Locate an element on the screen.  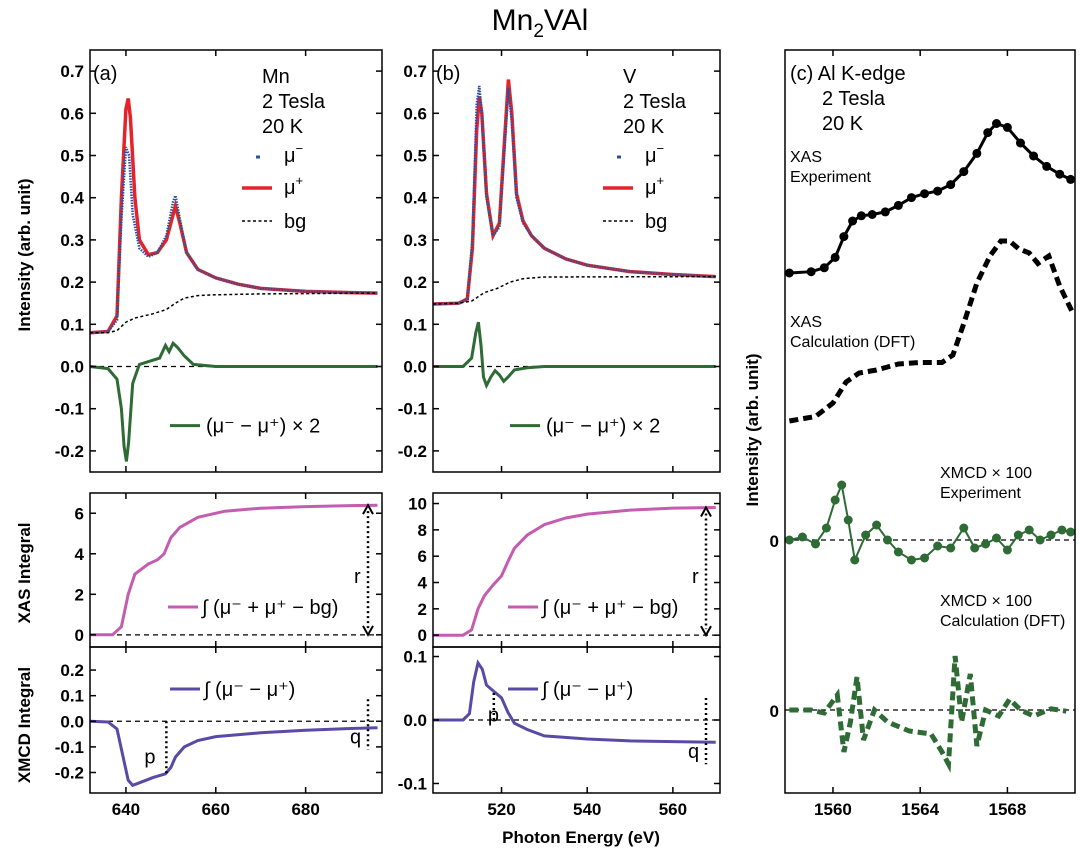
legend-mu-minus: μ− is located at coordinates (293, 154).